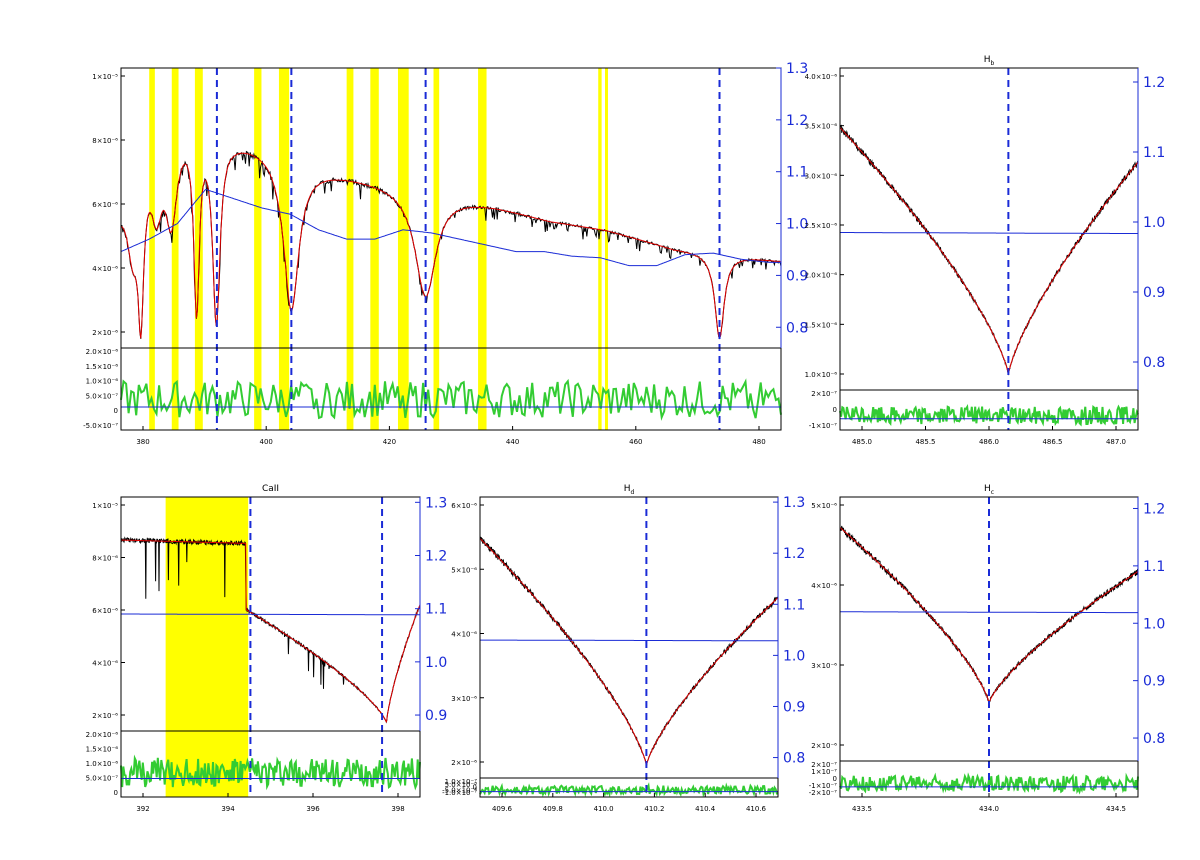 This screenshot has width=1200, height=860. What do you see at coordinates (102, 779) in the screenshot?
I see `residual-tick-label: 5.0×10⁻⁷` at bounding box center [102, 779].